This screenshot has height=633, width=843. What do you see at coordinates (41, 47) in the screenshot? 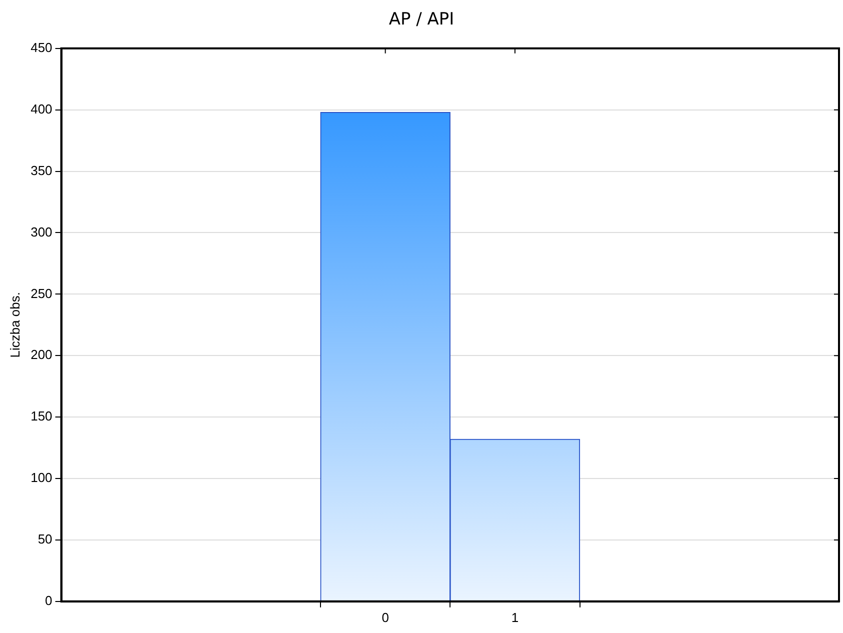
I see `y-tick-label: 450` at bounding box center [41, 47].